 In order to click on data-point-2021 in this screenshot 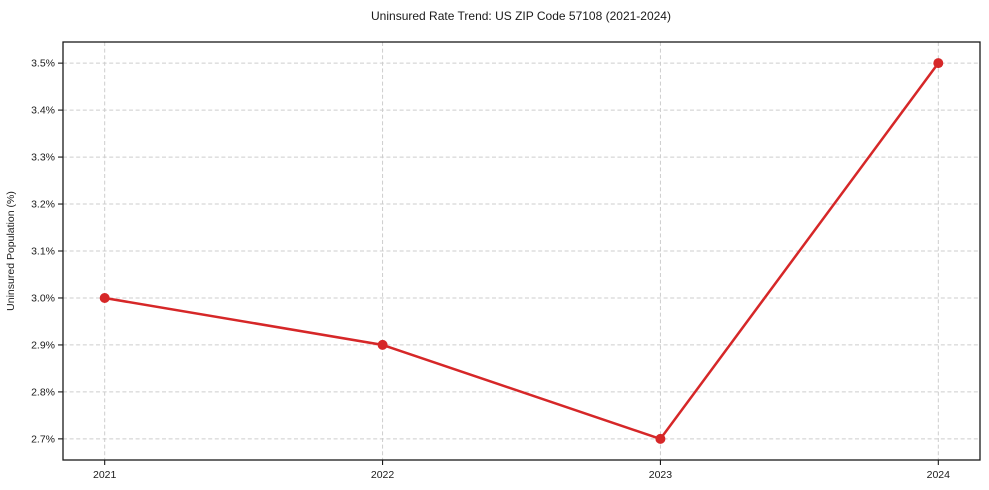, I will do `click(104, 298)`.